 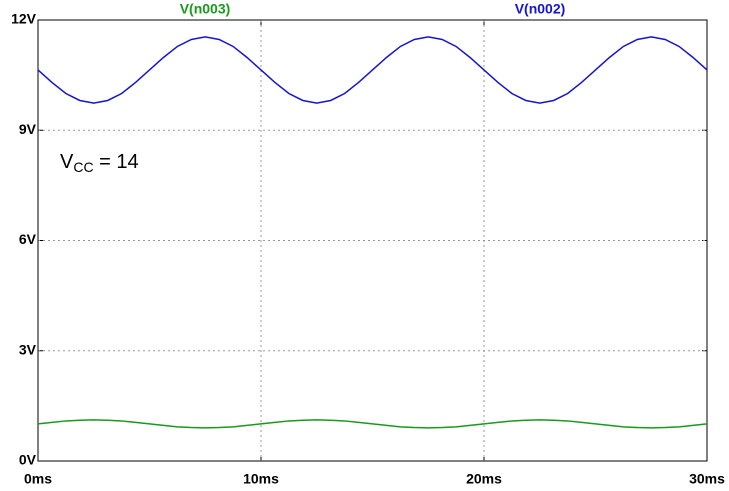 What do you see at coordinates (540, 9) in the screenshot?
I see `legend-entry: V(n002)` at bounding box center [540, 9].